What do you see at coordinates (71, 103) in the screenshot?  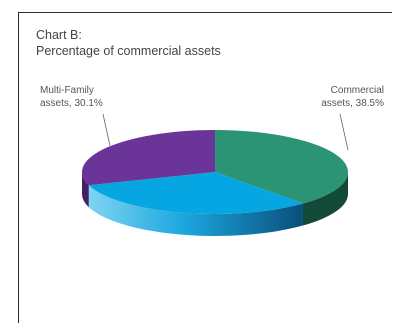 I see `slice-label-multifamily-line2: assets, 30.1%` at bounding box center [71, 103].